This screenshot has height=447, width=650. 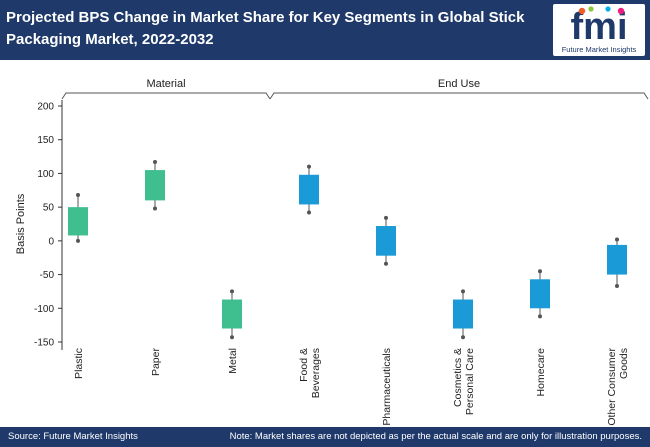 I want to click on box-cosmetics-personal-care, so click(x=463, y=314).